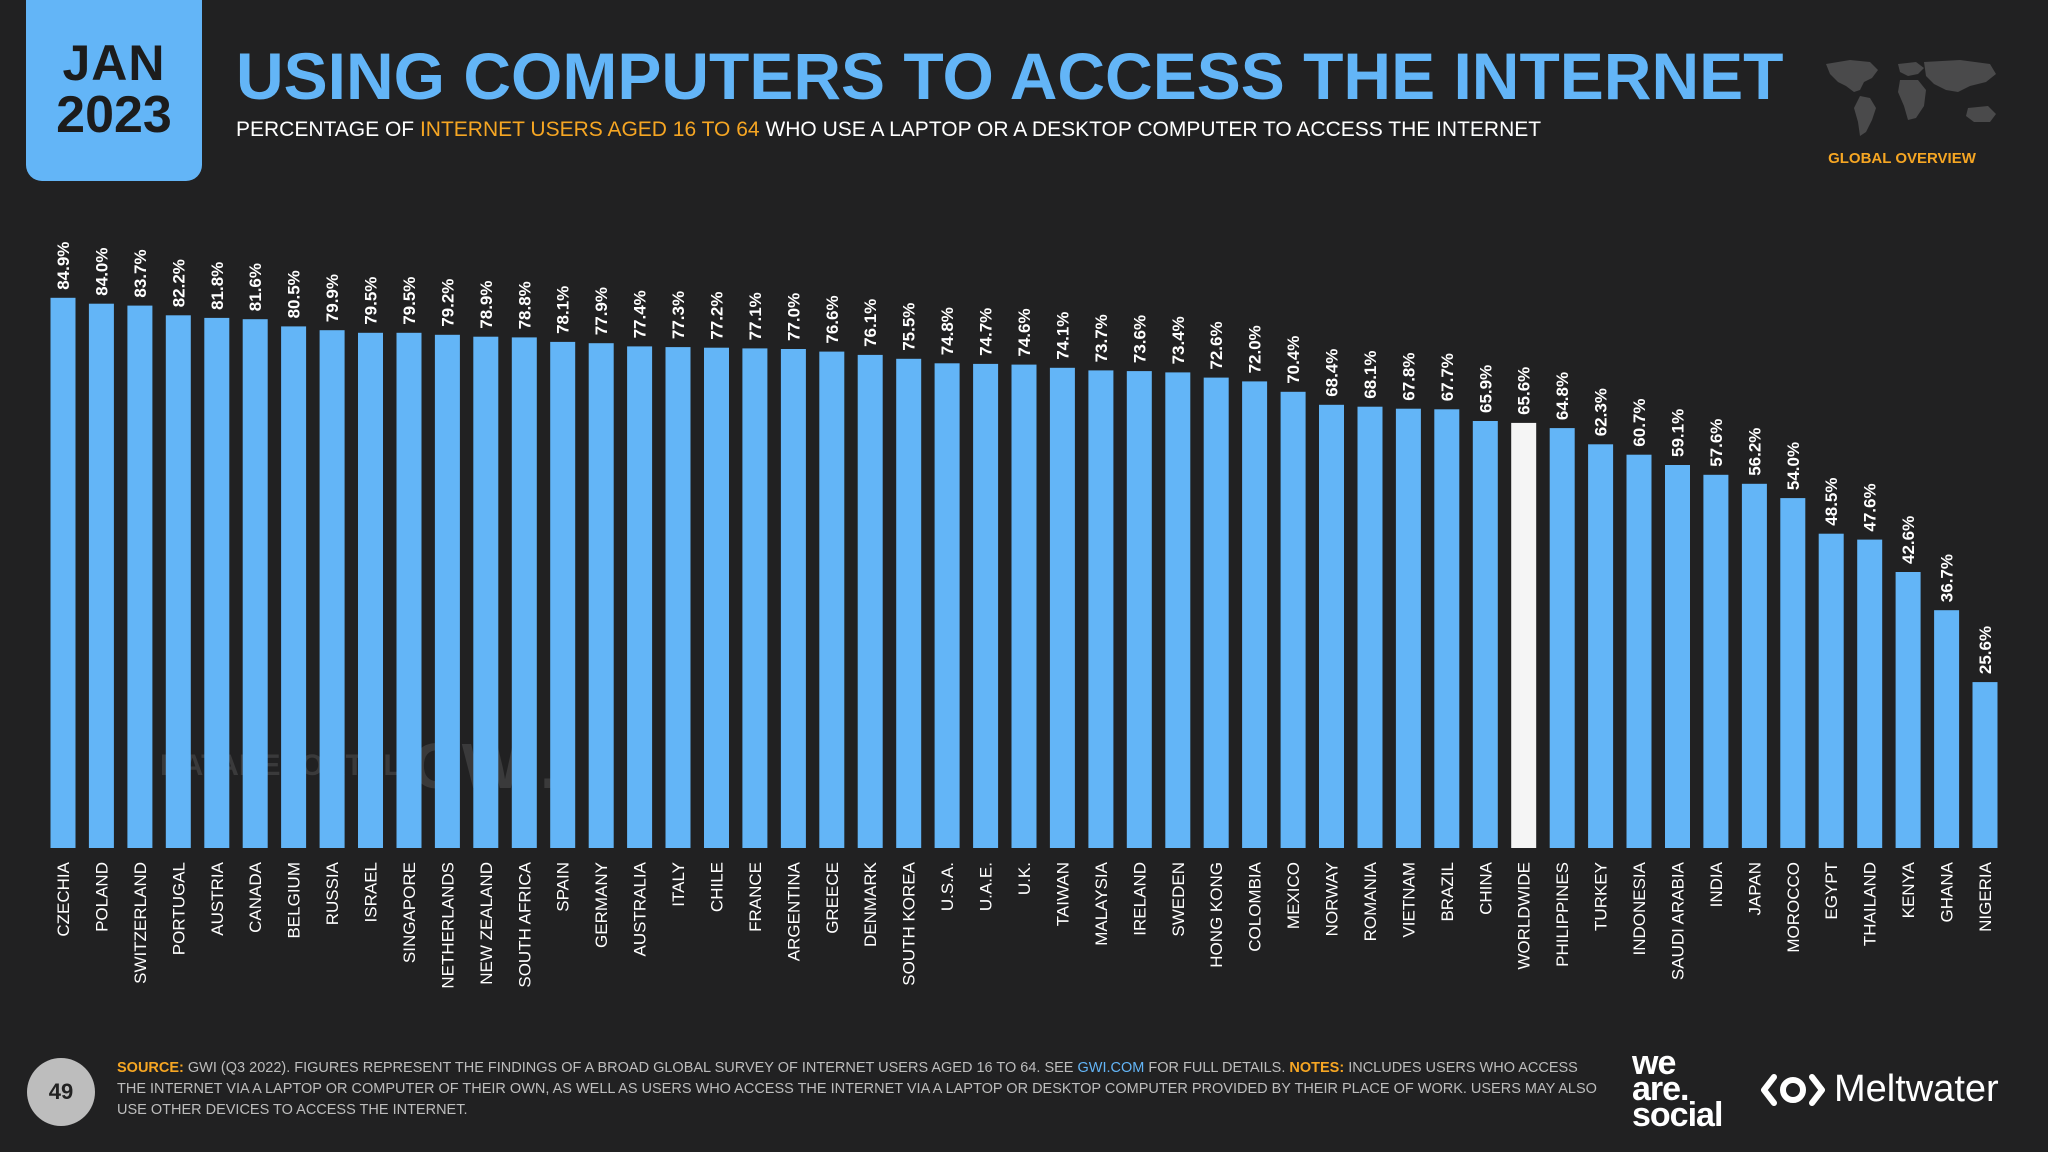 The image size is (2048, 1152). What do you see at coordinates (1654, 1063) in the screenshot?
I see `was-logo-line-1: we` at bounding box center [1654, 1063].